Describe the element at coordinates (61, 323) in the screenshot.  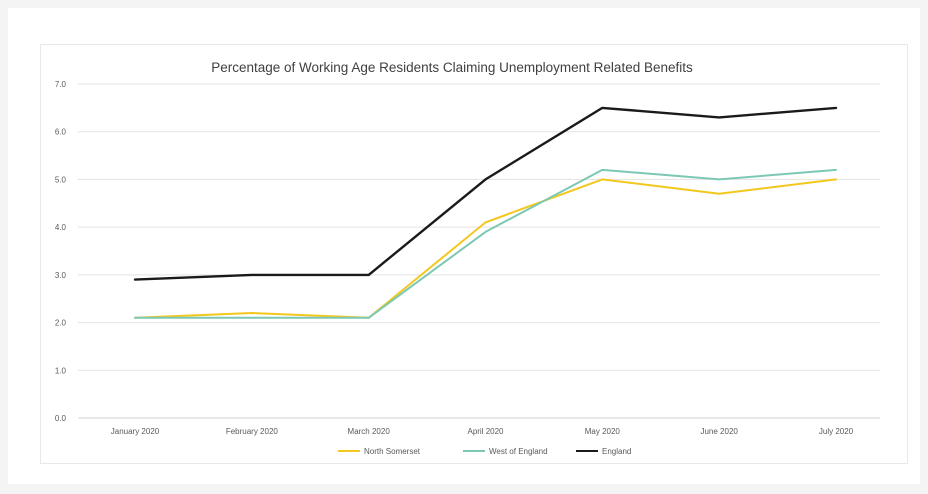
I see `y-tick-label: 2.0` at that location.